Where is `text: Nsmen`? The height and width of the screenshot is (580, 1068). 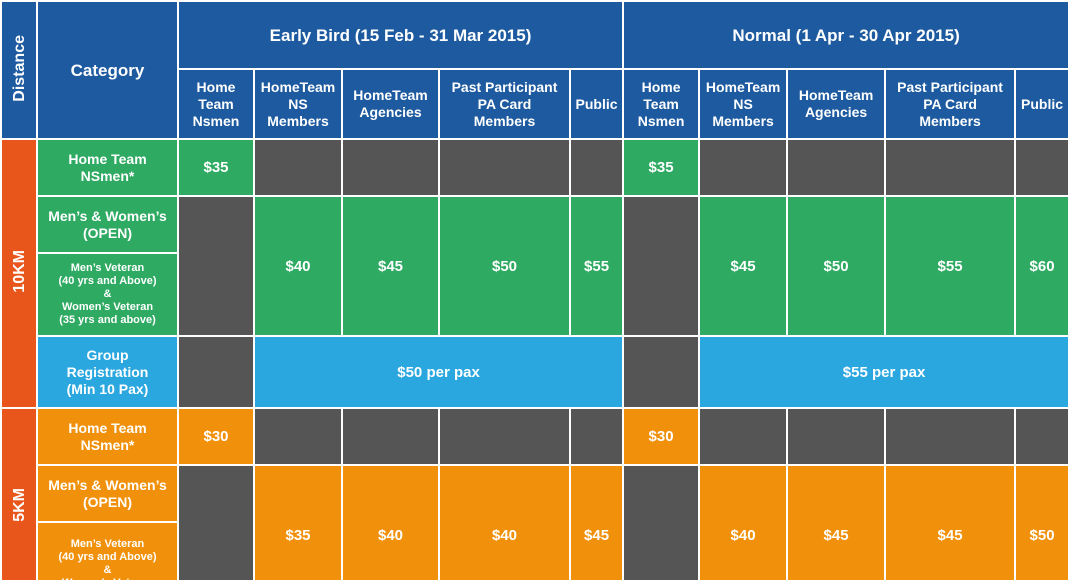
text: Nsmen is located at coordinates (661, 120).